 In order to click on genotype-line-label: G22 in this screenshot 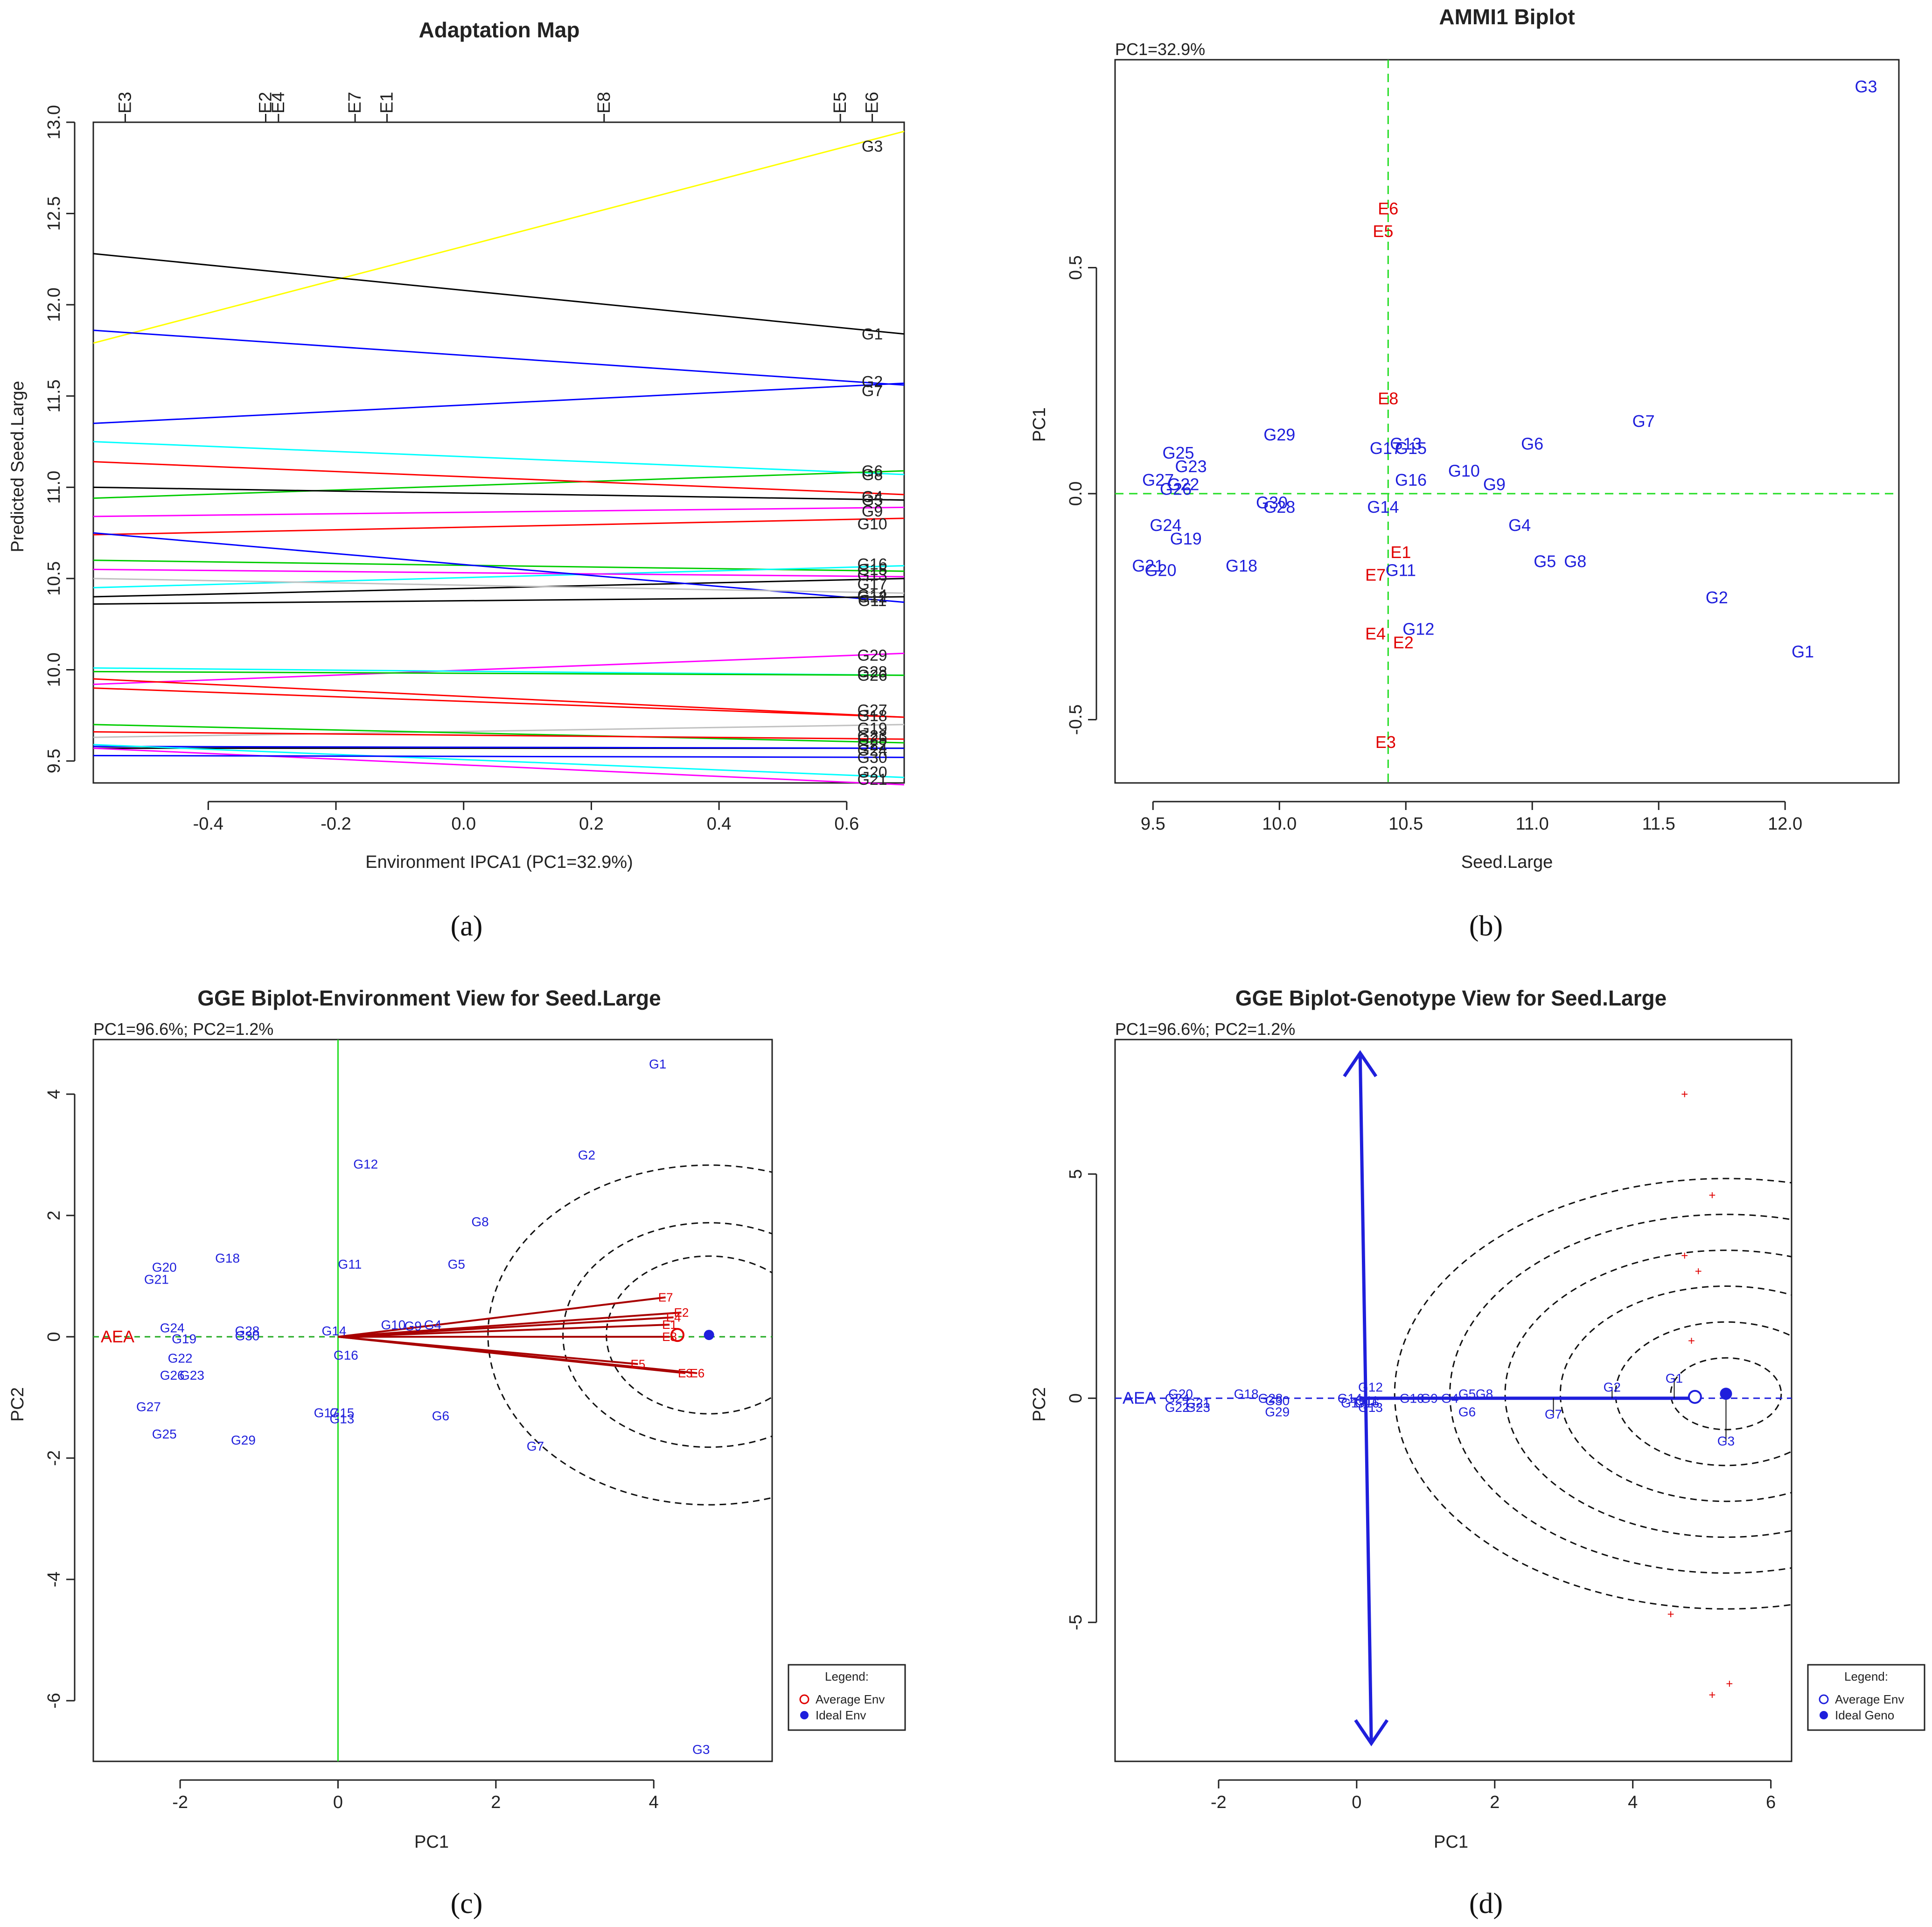, I will do `click(872, 745)`.